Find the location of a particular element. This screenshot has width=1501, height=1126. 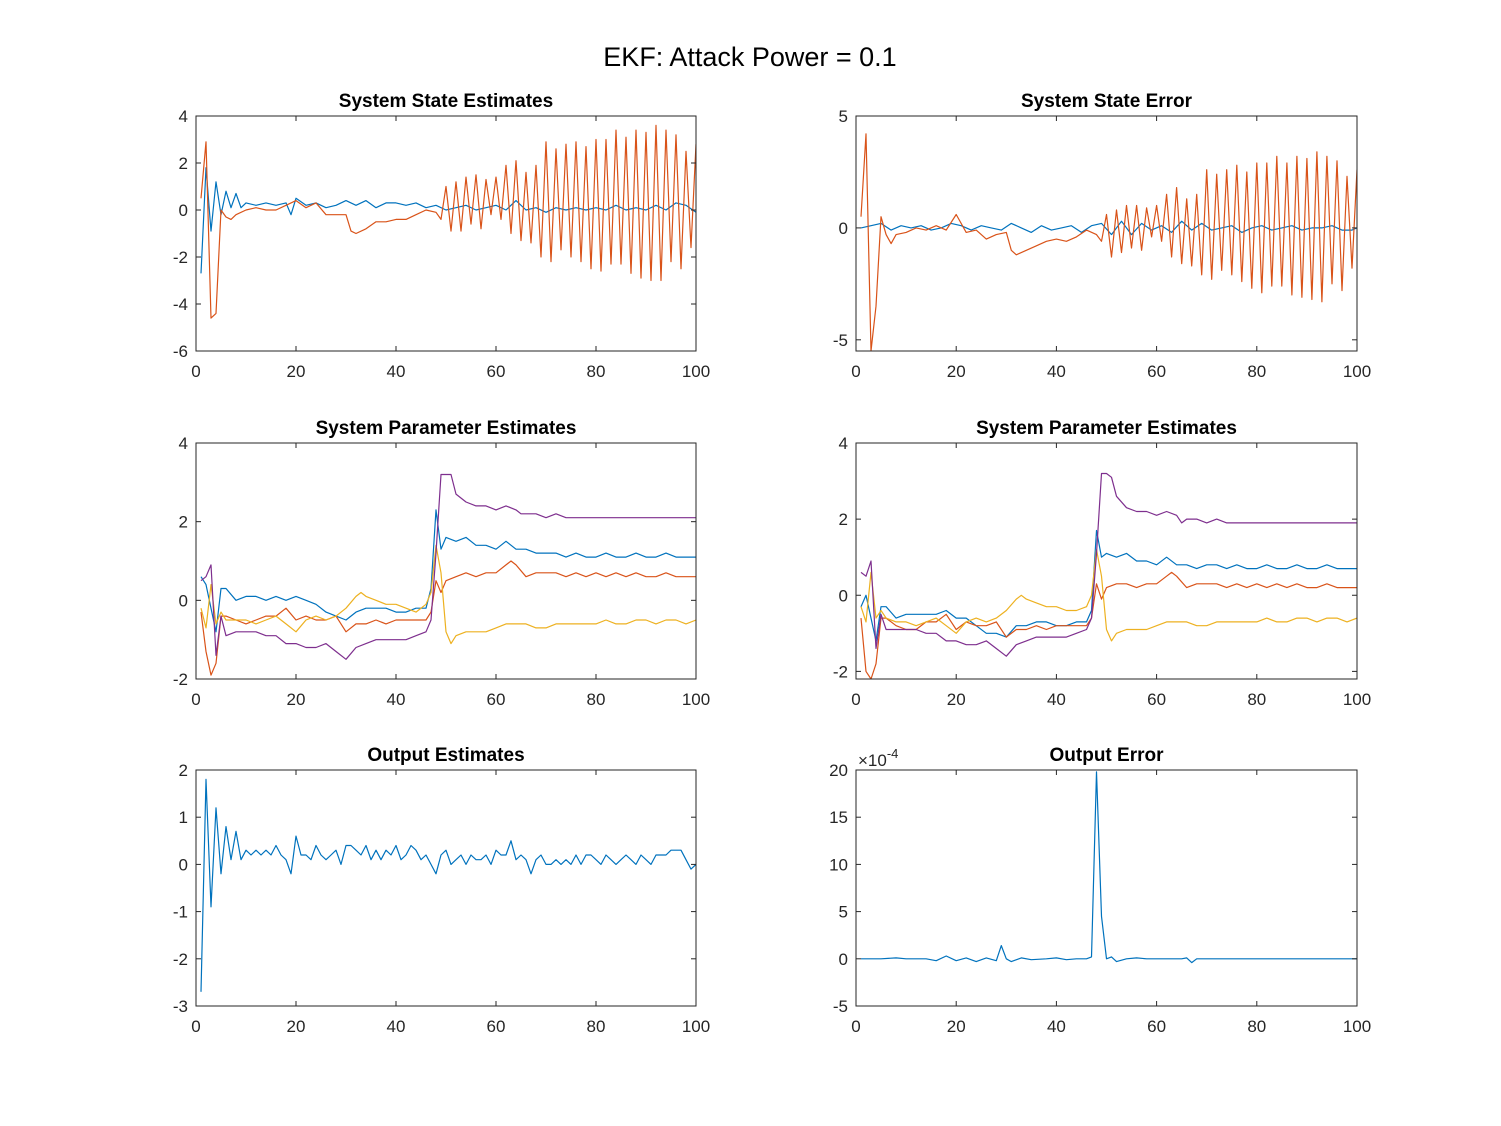

y-tick-label: 15 is located at coordinates (838, 817).